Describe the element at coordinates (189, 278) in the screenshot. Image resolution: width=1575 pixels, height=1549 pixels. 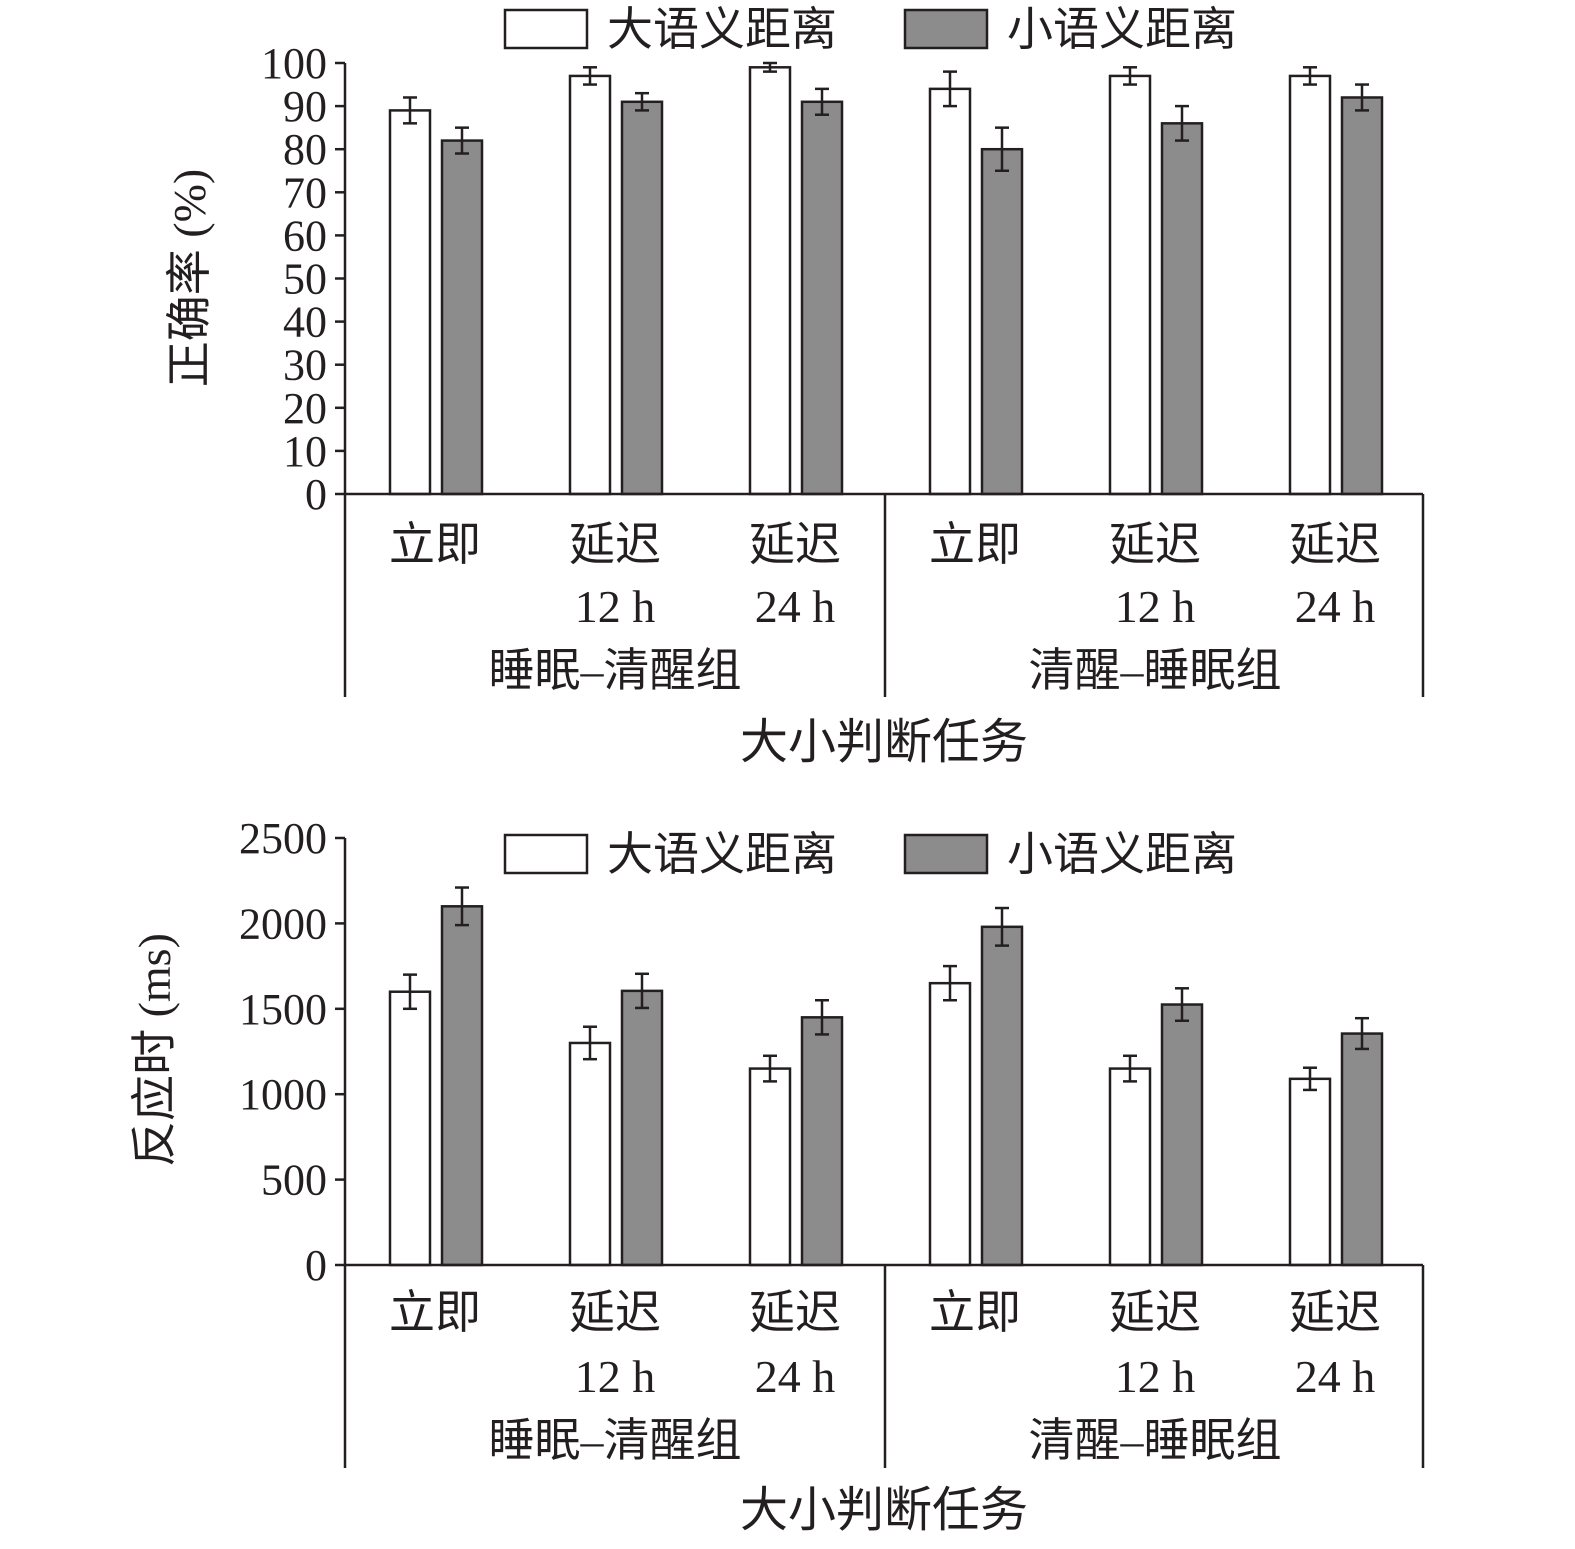
I see `y-axis-title: 正确率 (%)` at that location.